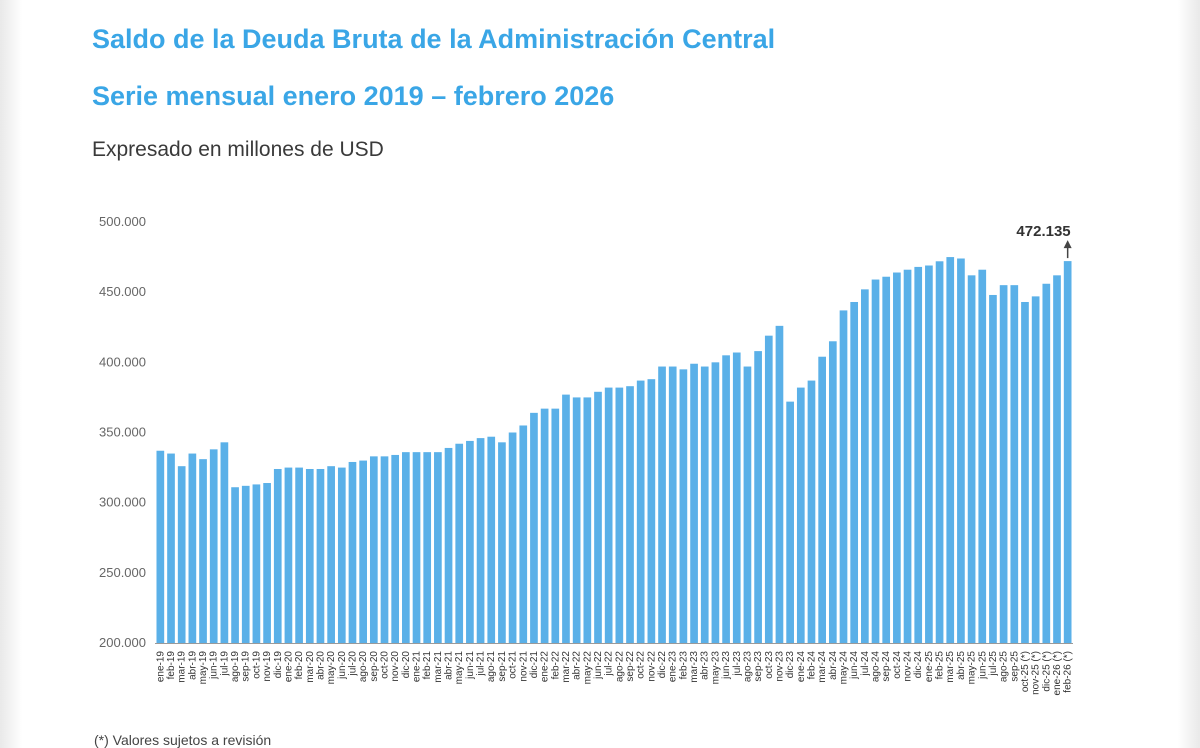 Image resolution: width=1200 pixels, height=748 pixels. What do you see at coordinates (683, 665) in the screenshot?
I see `x-tick-label: feb-23` at bounding box center [683, 665].